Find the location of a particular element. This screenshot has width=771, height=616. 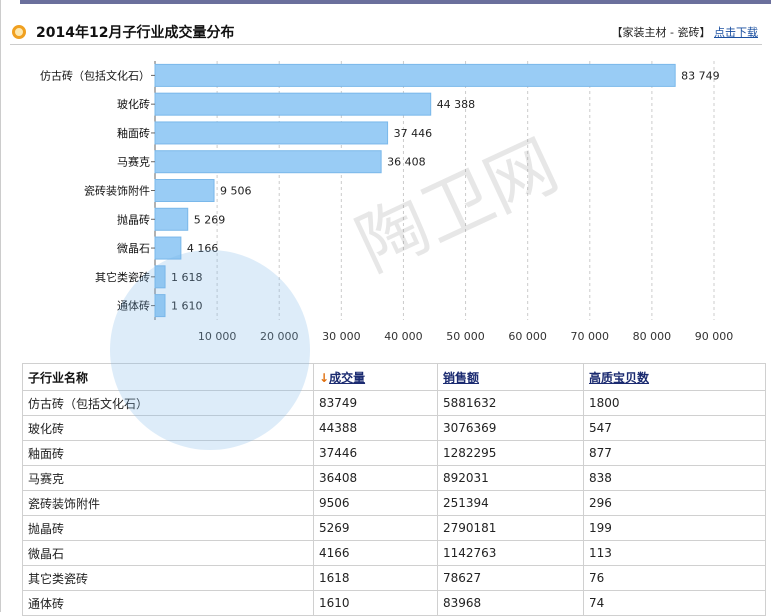

table-cell: 547 is located at coordinates (674, 428).